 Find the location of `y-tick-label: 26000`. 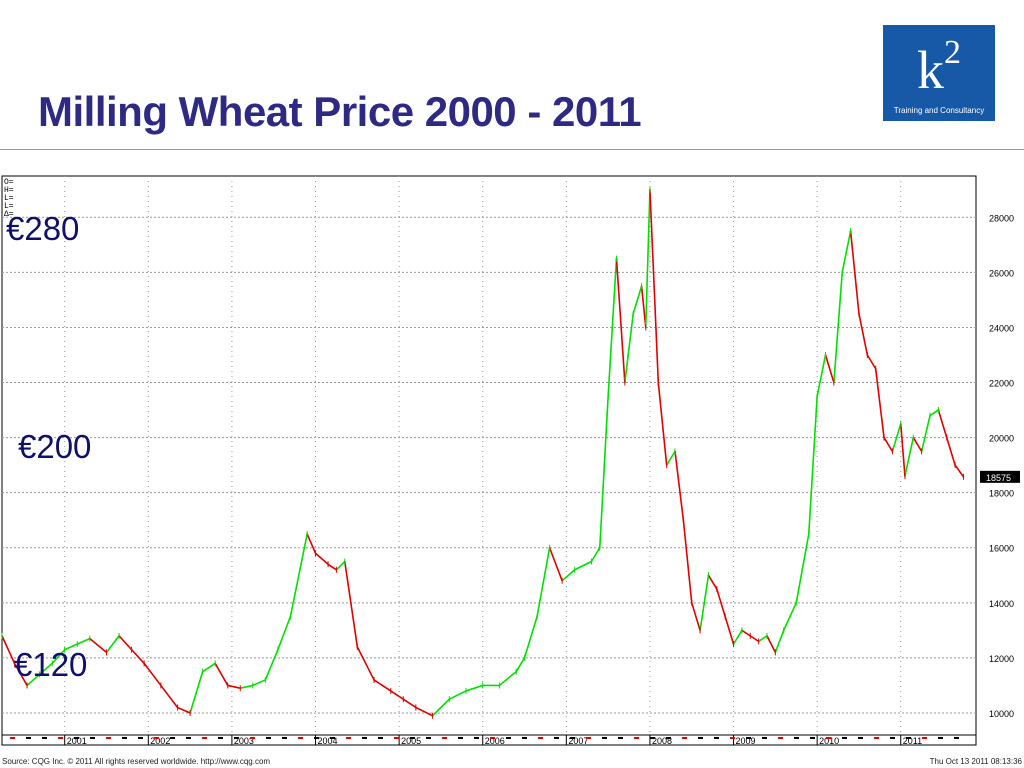

y-tick-label: 26000 is located at coordinates (1001, 273).